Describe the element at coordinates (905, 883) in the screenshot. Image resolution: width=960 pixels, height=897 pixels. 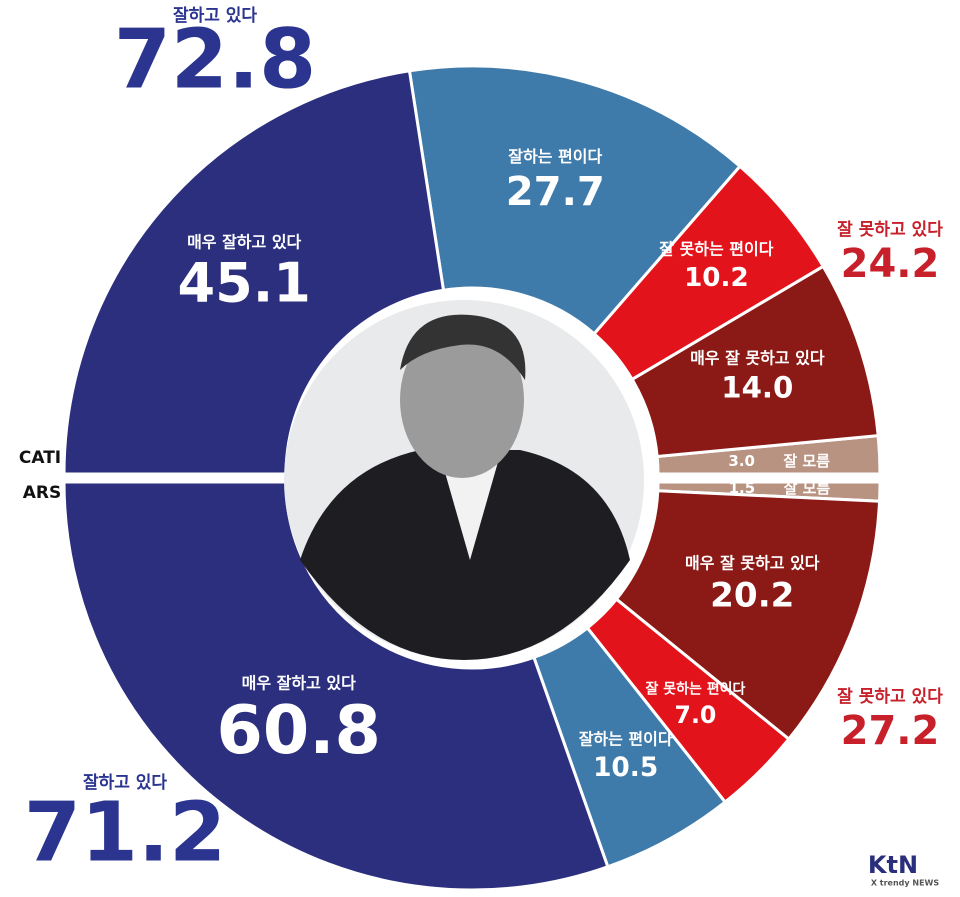
I see `logo-subtitle: X trendy NEWS` at that location.